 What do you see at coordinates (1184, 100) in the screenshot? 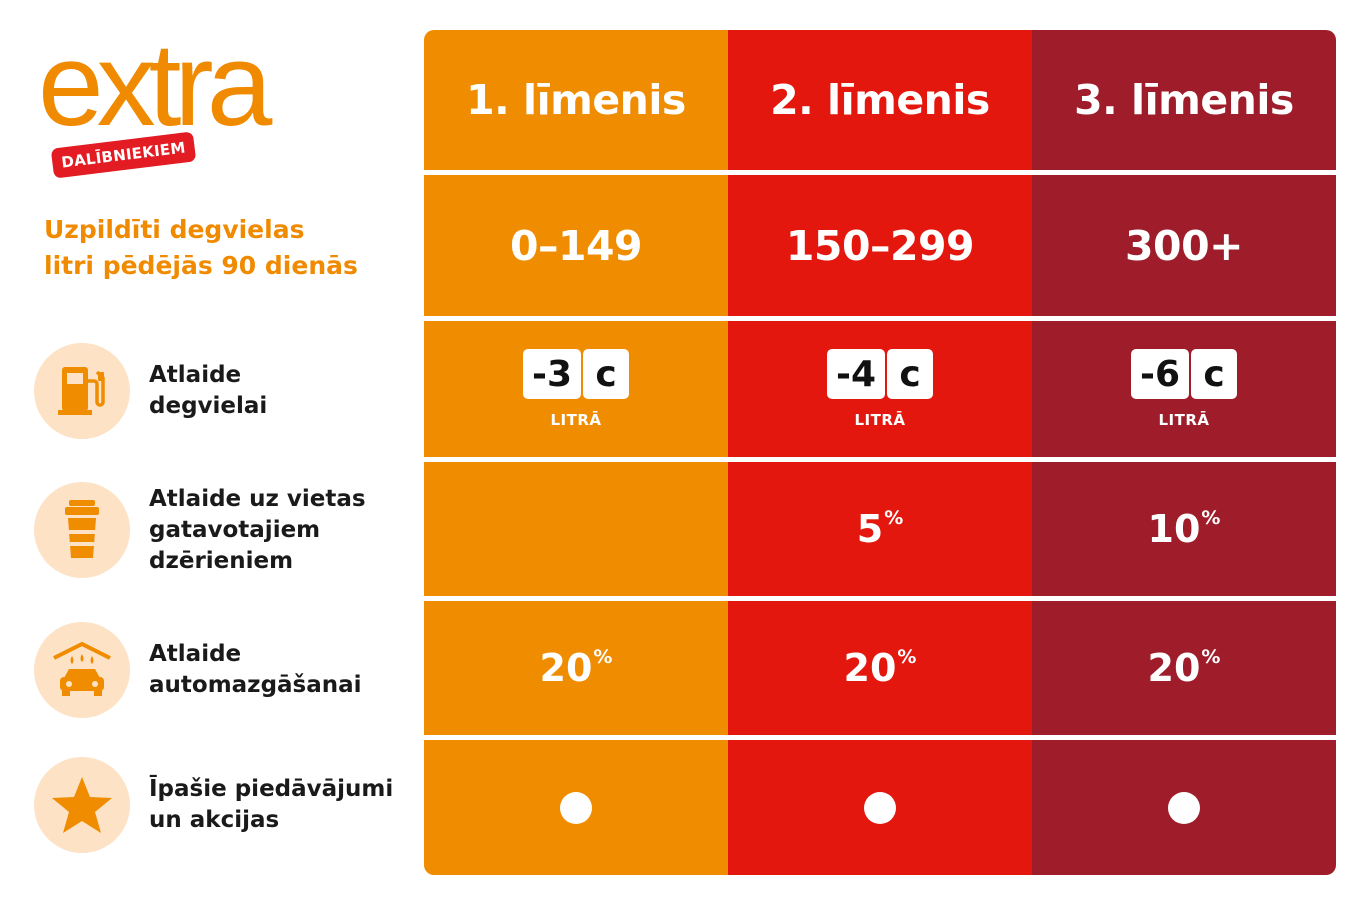
I see `level-3-header: 3. līmenis` at bounding box center [1184, 100].